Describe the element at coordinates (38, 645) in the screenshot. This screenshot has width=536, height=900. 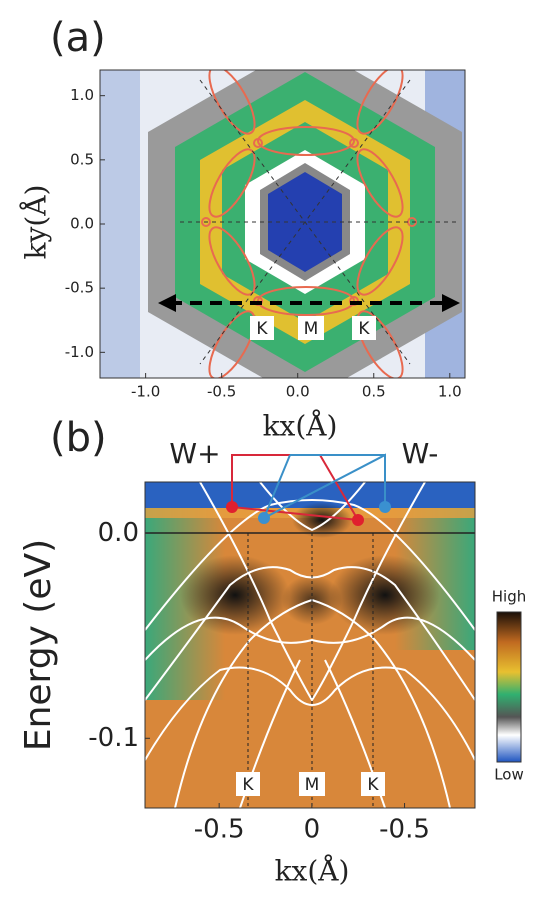
I see `y-axis-label: Energy (eV)` at that location.